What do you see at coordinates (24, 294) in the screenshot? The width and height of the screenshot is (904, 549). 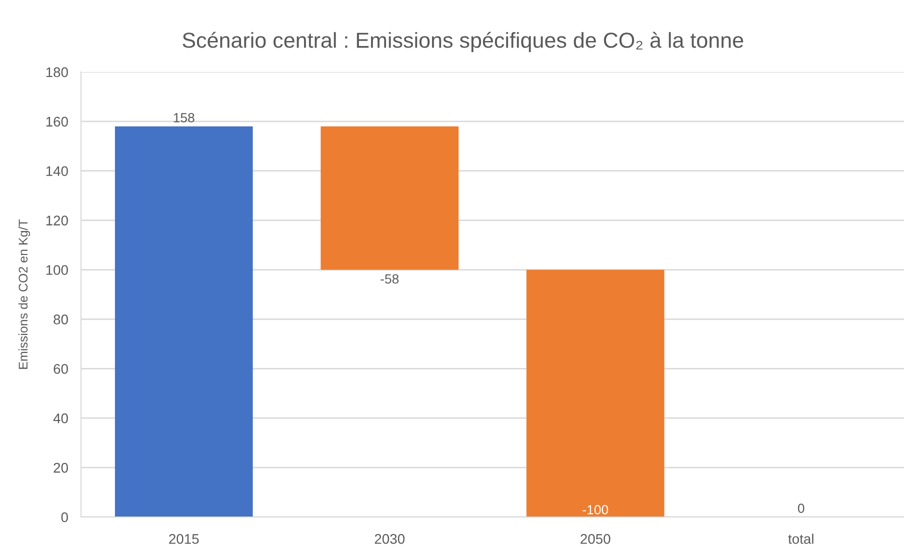 I see `y-axis-title: Emissions de CO2 en Kg/T` at bounding box center [24, 294].